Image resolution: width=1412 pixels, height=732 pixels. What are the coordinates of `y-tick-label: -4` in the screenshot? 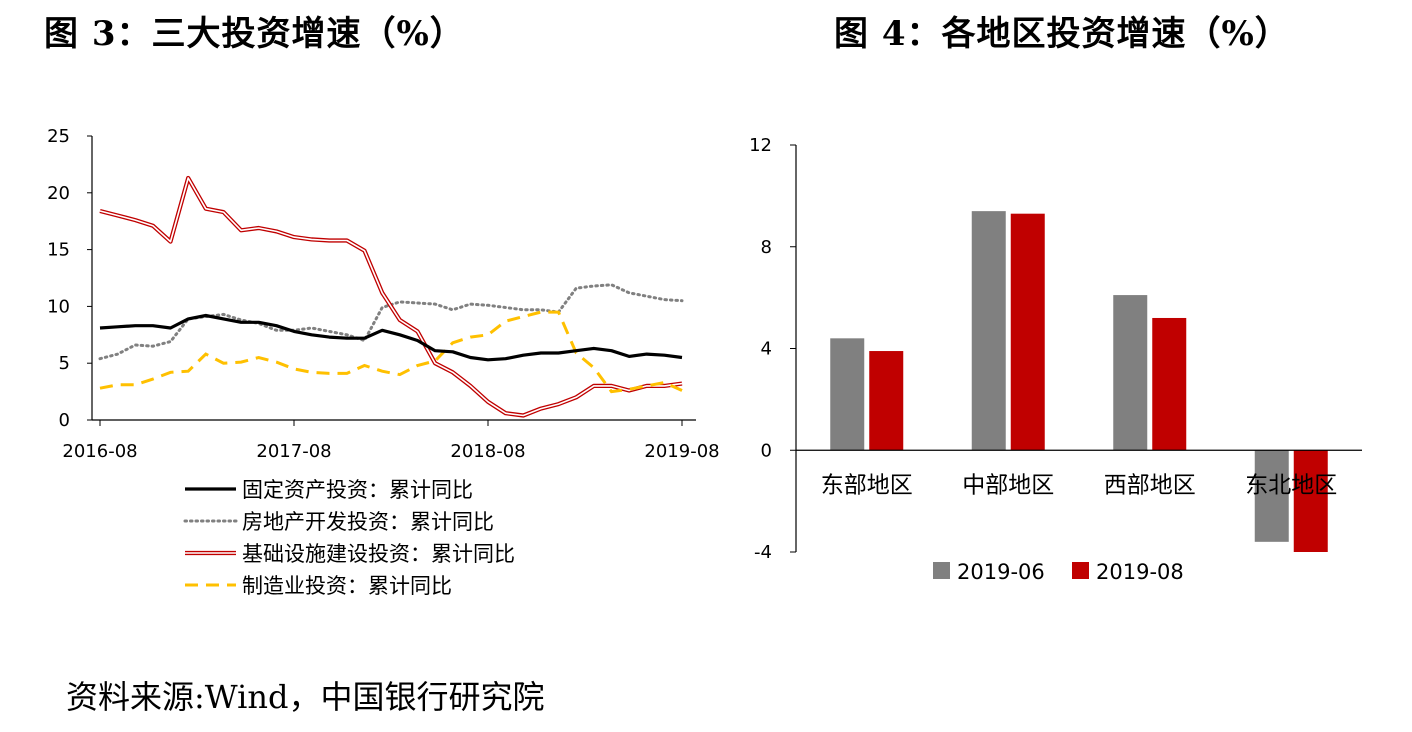 It's located at (763, 552).